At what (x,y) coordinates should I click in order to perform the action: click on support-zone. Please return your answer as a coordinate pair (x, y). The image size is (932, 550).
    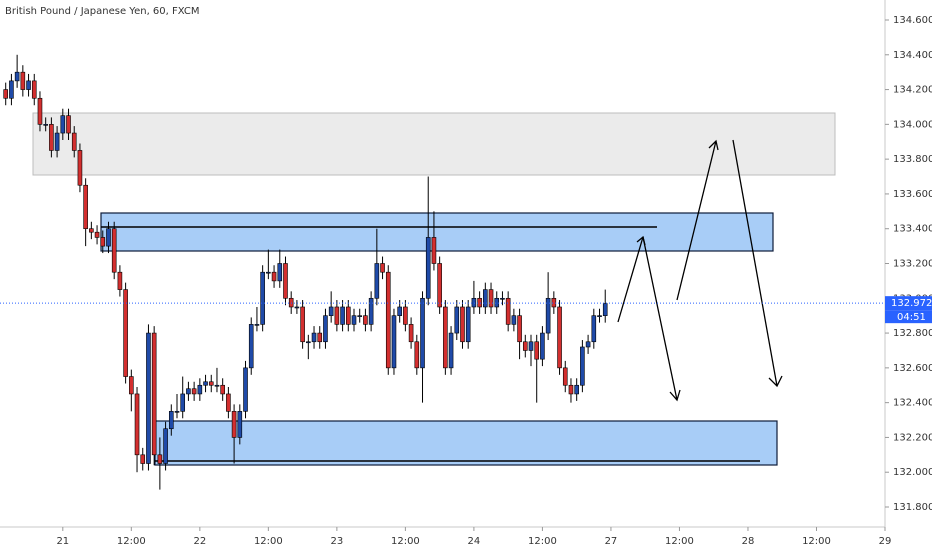
    Looking at the image, I should click on (466, 443).